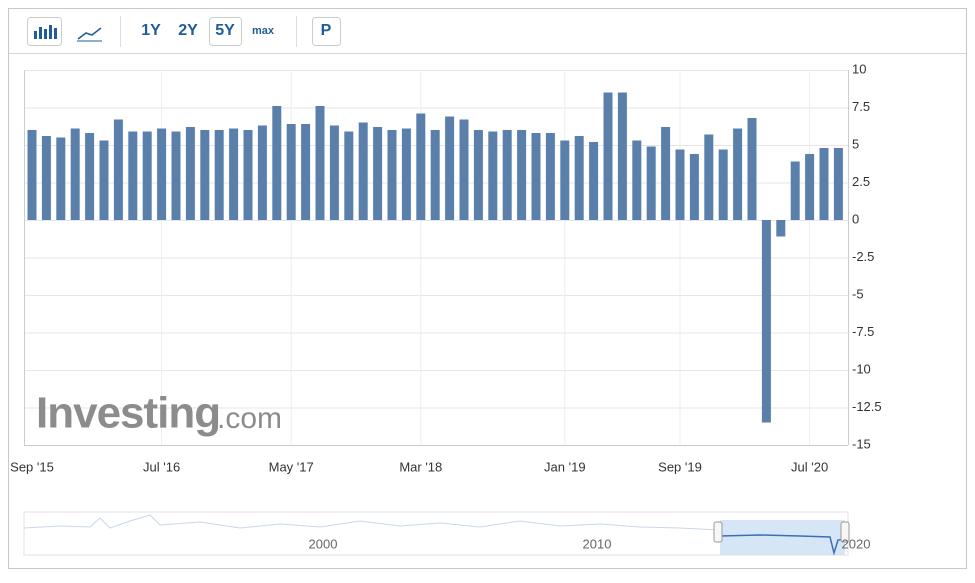 This screenshot has height=583, width=975. I want to click on range-button: 5Y, so click(225, 30).